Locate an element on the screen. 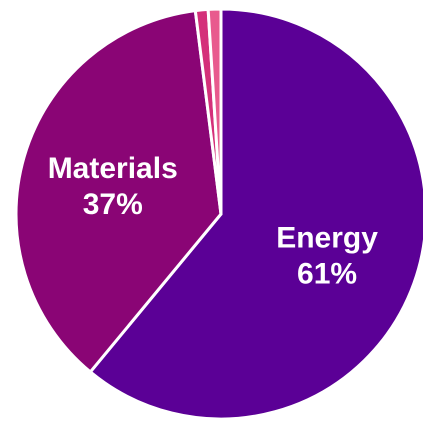  pie-label-materials: Materials 37% is located at coordinates (113, 186).